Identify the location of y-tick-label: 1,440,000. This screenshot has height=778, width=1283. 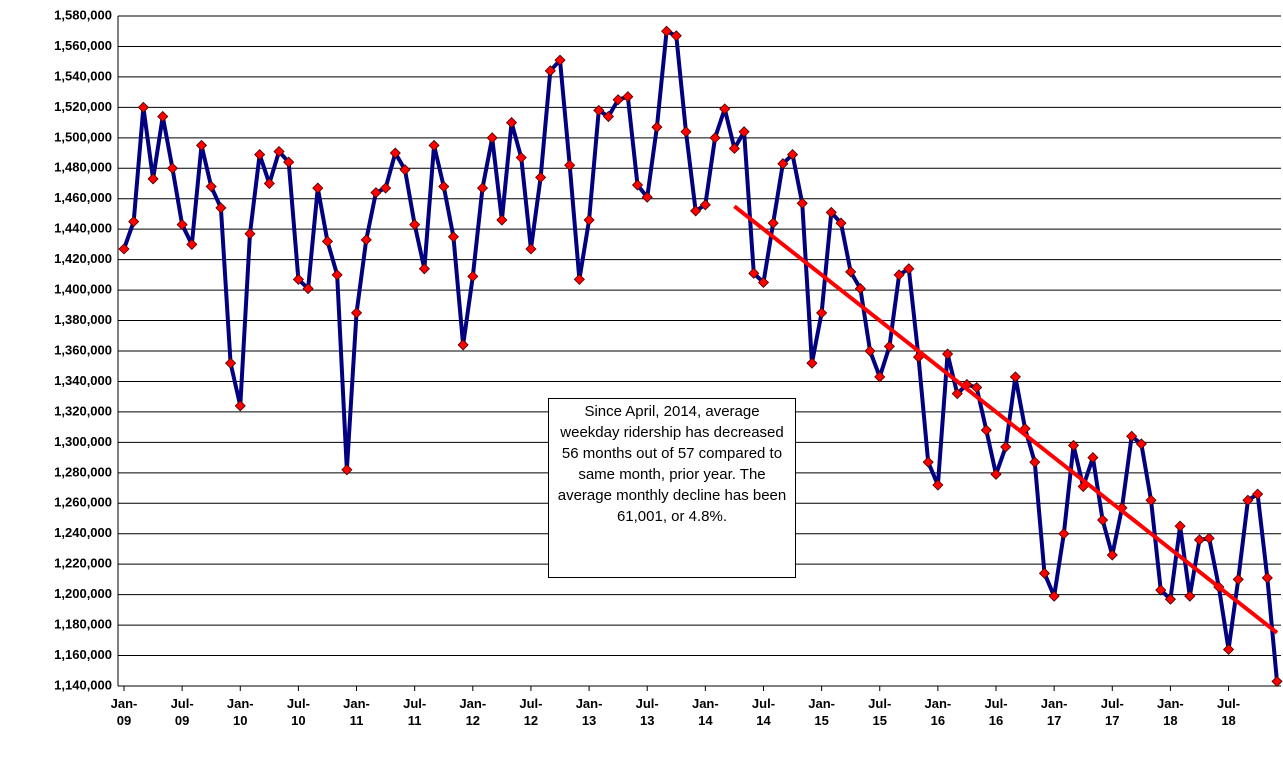
(83, 228).